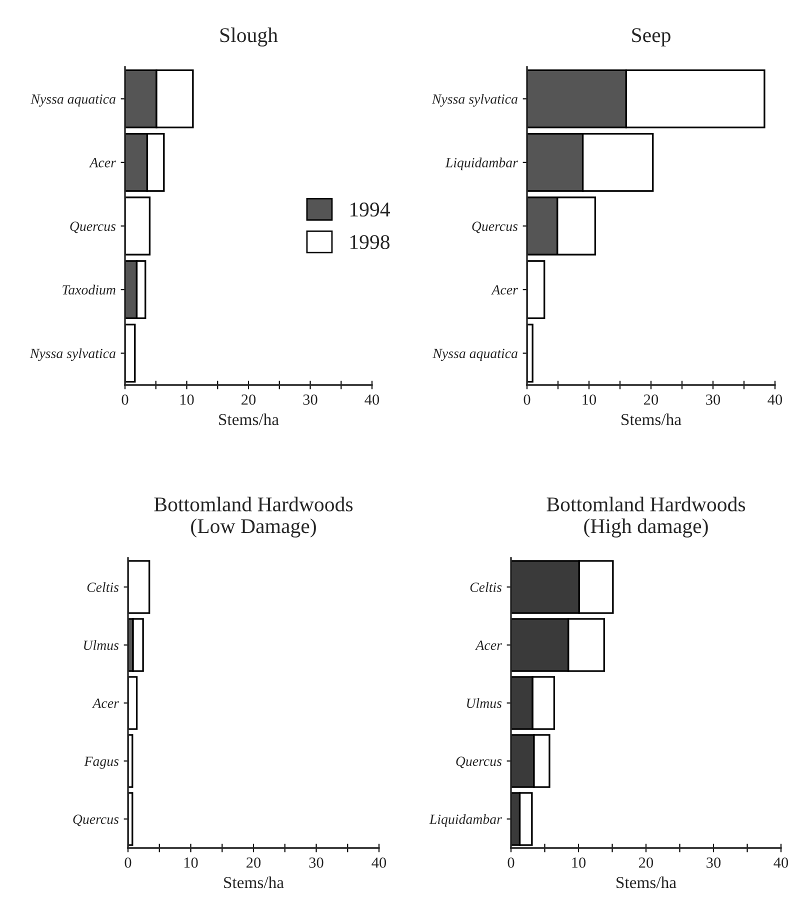  Describe the element at coordinates (646, 517) in the screenshot. I see `chart-title: Bottomland Hardwoods (High damage)` at that location.